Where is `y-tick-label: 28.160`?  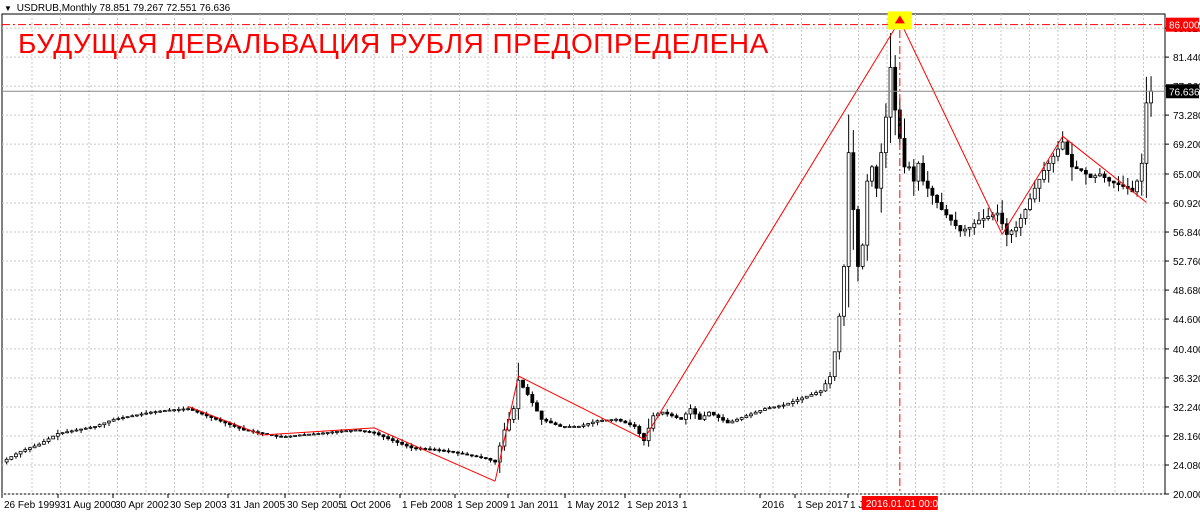 y-tick-label: 28.160 is located at coordinates (1186, 437).